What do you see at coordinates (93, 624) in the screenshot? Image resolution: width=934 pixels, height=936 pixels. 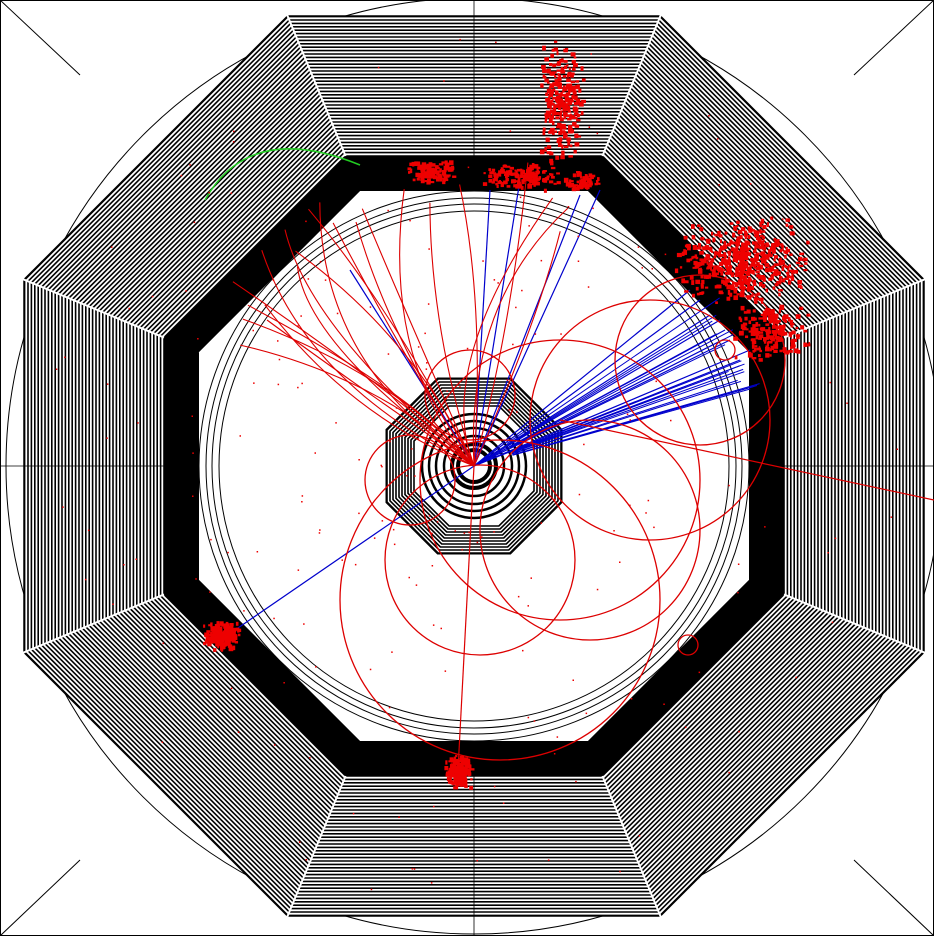 I see `sector-edge` at bounding box center [93, 624].